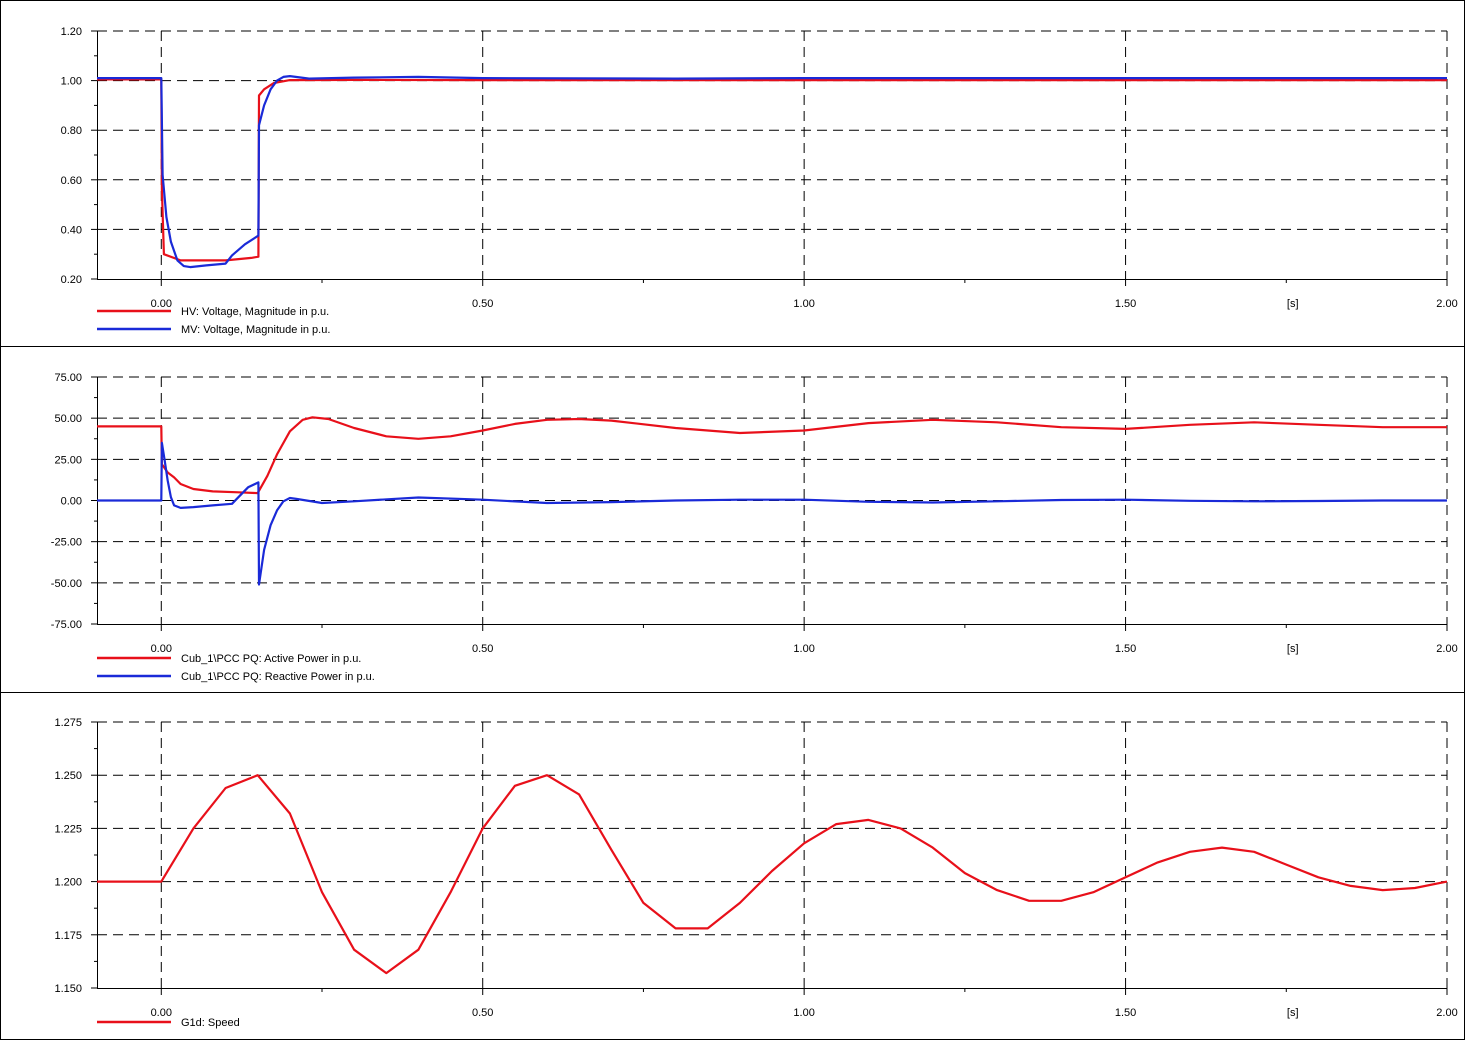 This screenshot has width=1465, height=1040. Describe the element at coordinates (66, 584) in the screenshot. I see `y-tick-label: -50.00` at that location.